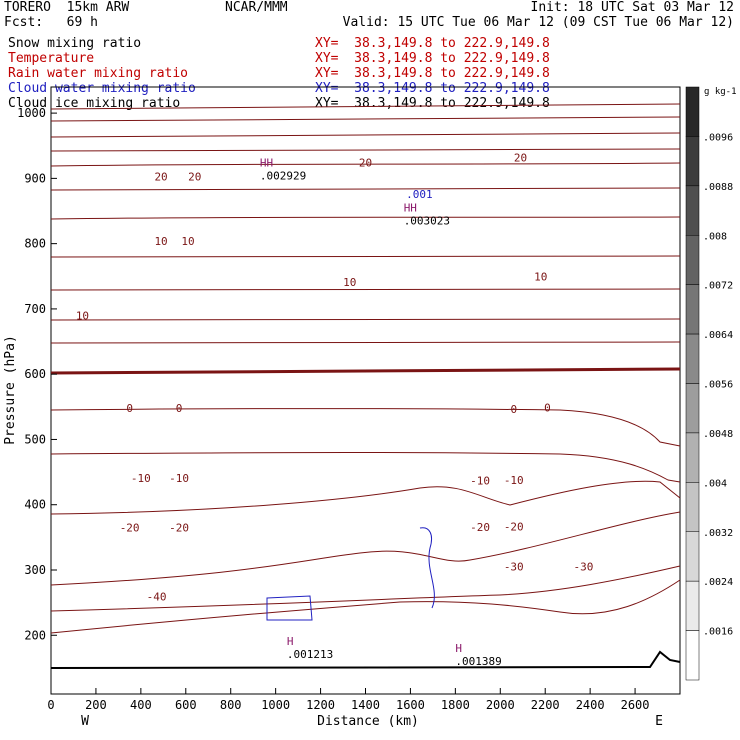  Describe the element at coordinates (590, 705) in the screenshot. I see `x-tick-label: 2400` at that location.